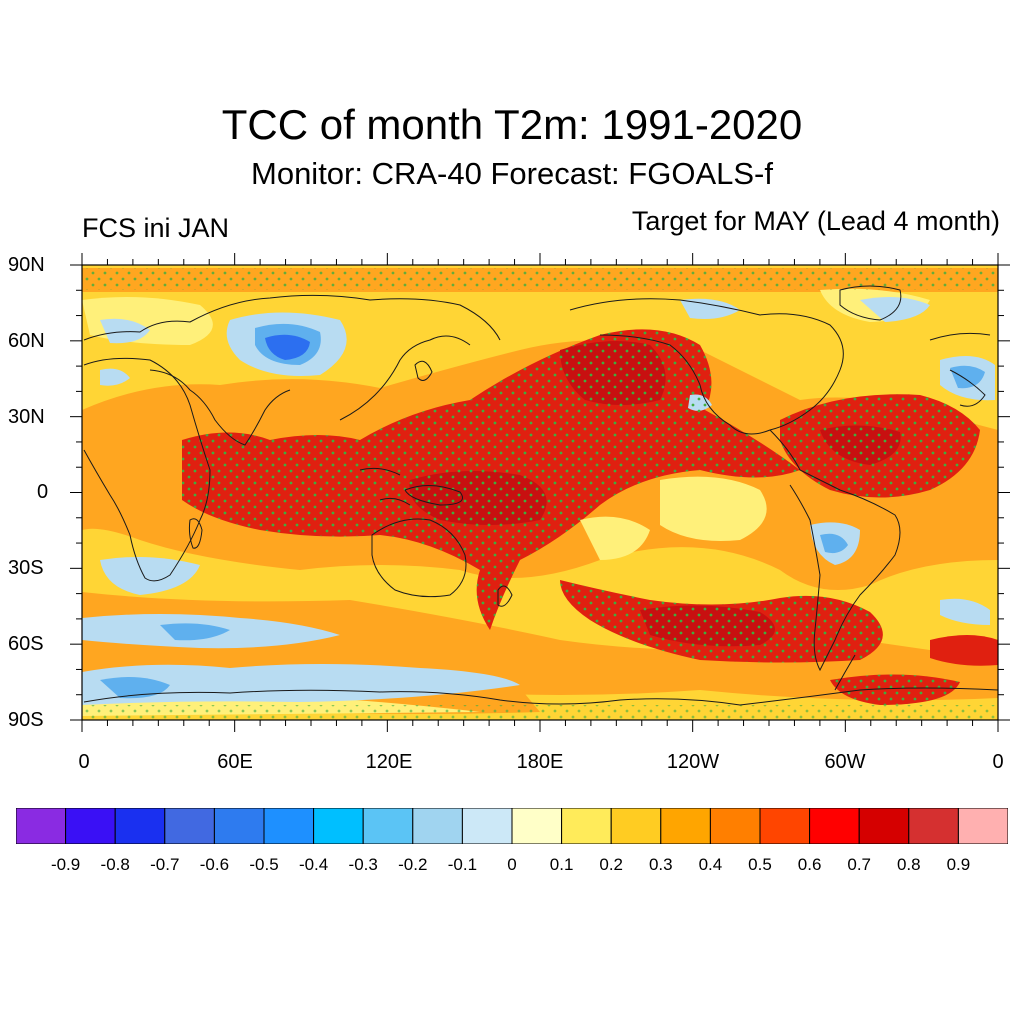 The width and height of the screenshot is (1024, 1024). Describe the element at coordinates (115, 864) in the screenshot. I see `colorbar-label: -0.8` at that location.